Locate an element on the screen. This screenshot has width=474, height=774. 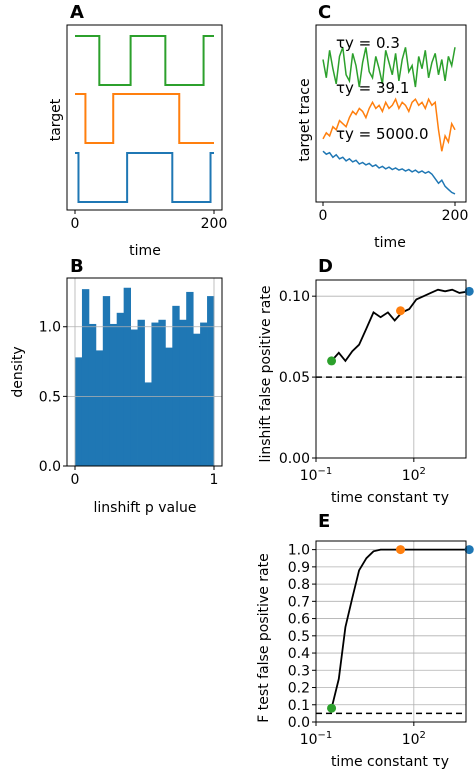
panel-e-ylabel: F test false positive rate is located at coordinates (264, 637).